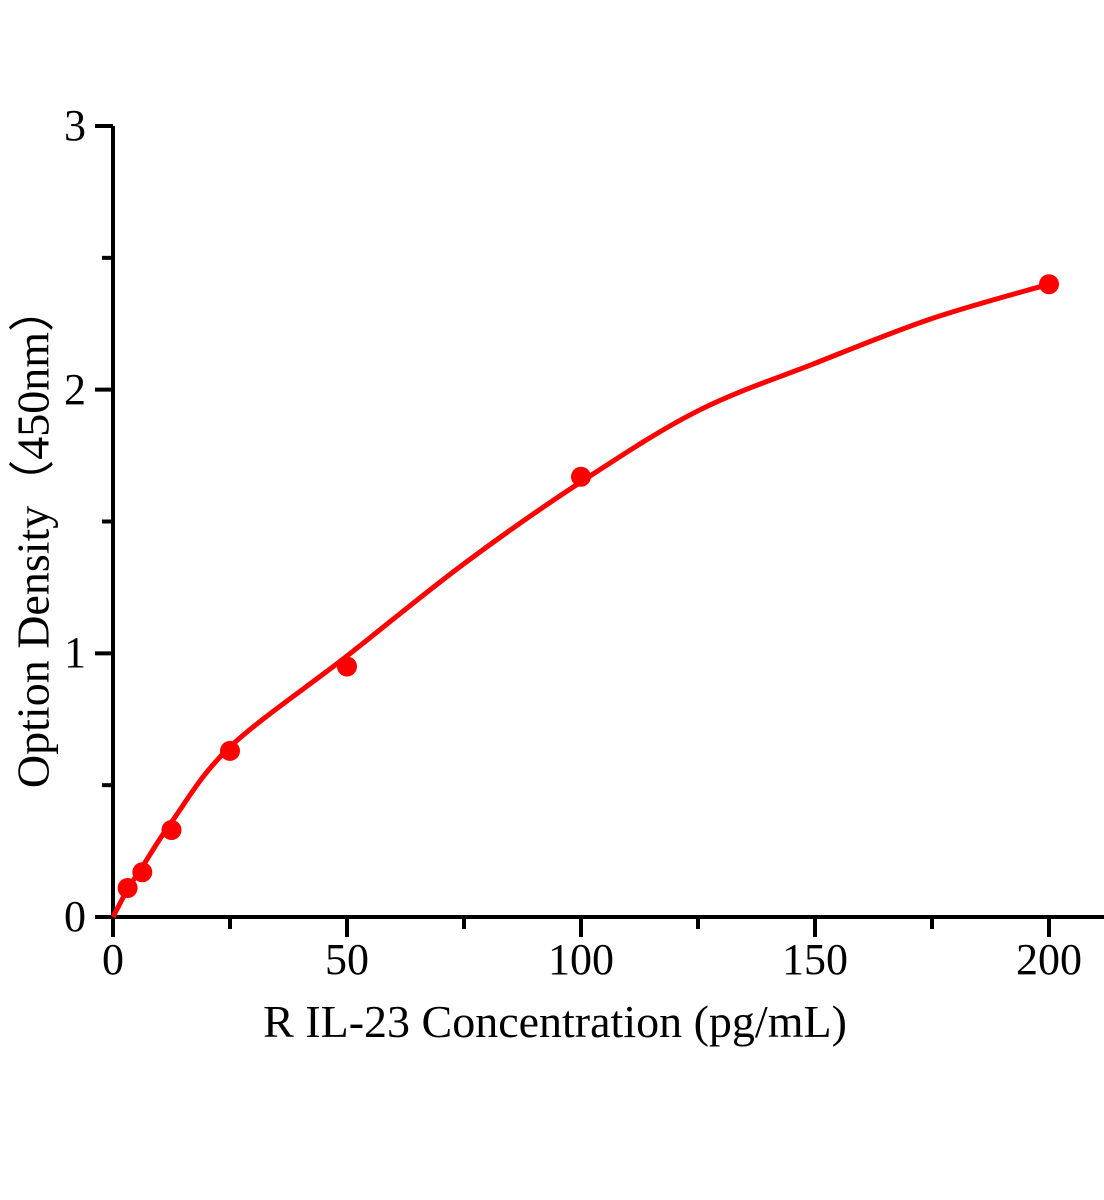  I want to click on x-tick-label-150: 150, so click(815, 959).